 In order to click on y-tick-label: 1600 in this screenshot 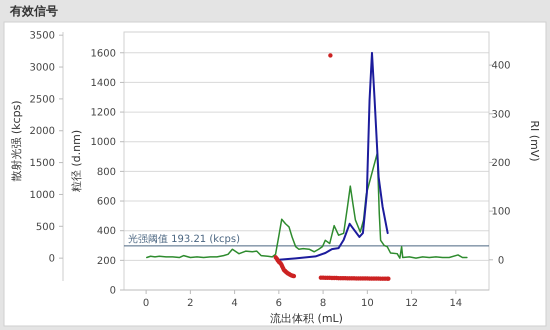, I will do `click(103, 54)`.